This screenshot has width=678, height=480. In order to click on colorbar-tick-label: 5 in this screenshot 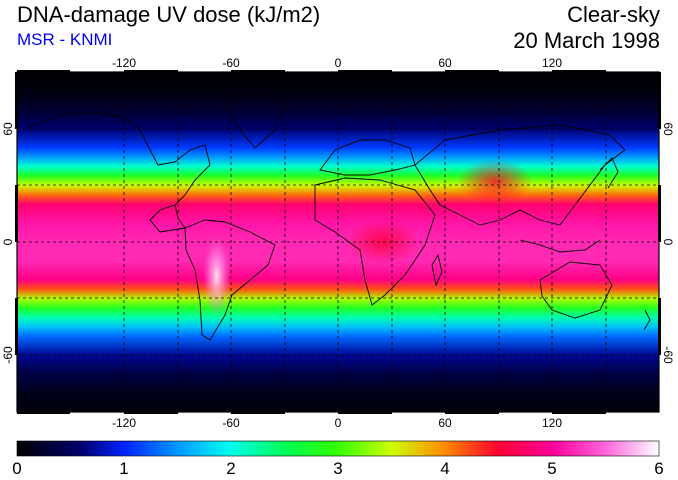, I will do `click(551, 468)`.